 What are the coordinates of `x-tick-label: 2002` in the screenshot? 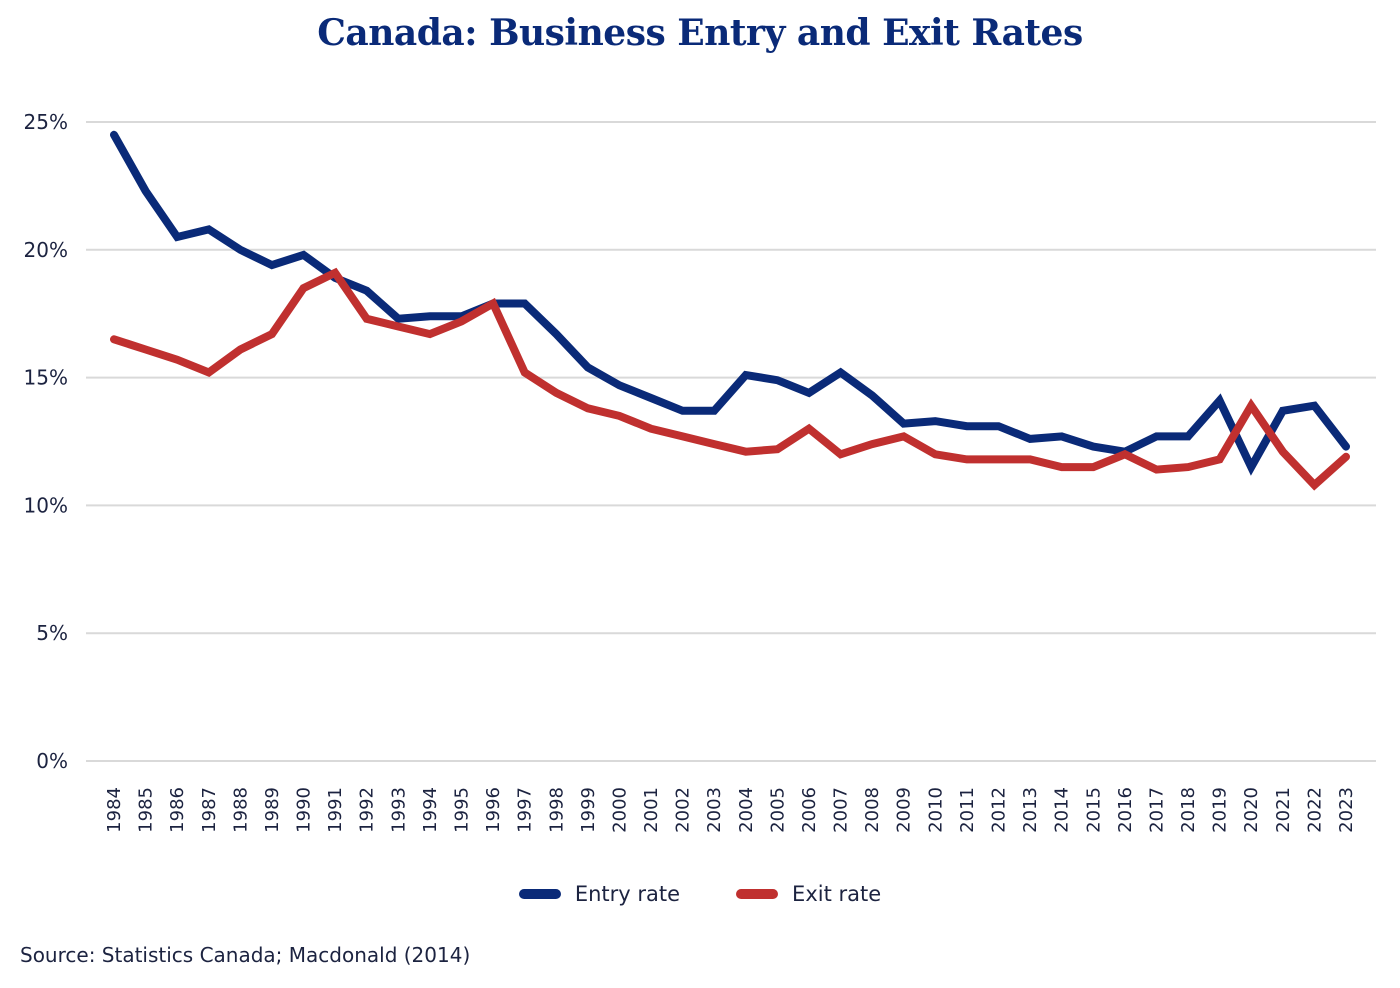 It's located at (683, 810).